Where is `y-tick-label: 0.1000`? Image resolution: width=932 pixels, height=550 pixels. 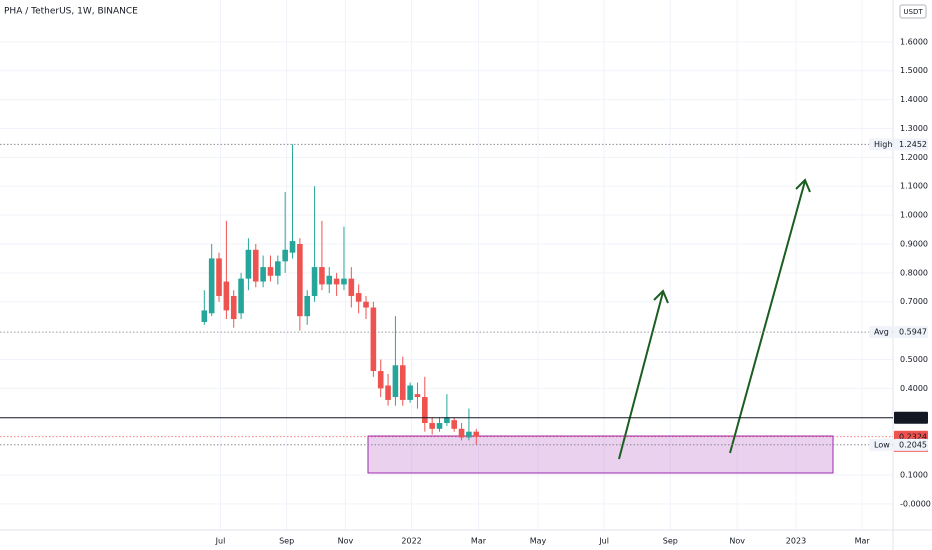 y-tick-label: 0.1000 is located at coordinates (914, 474).